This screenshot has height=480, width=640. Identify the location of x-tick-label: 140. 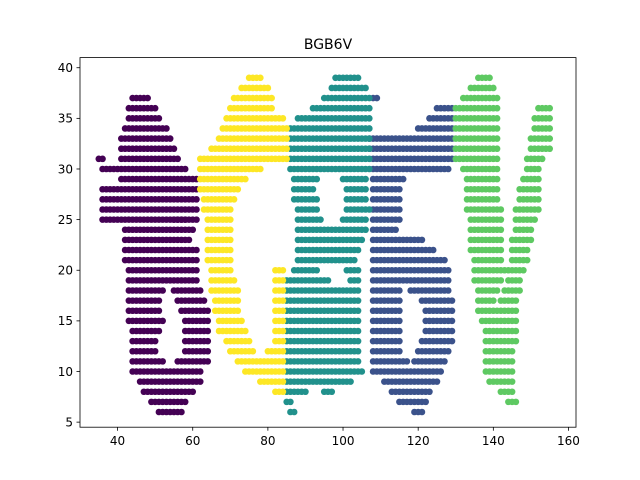
(493, 441).